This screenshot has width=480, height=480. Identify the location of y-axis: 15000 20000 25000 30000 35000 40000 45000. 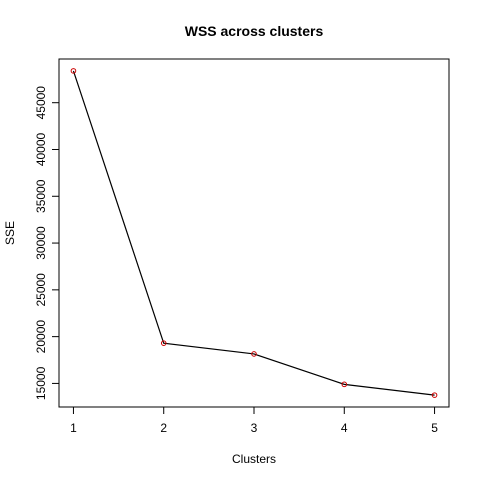
(47, 243).